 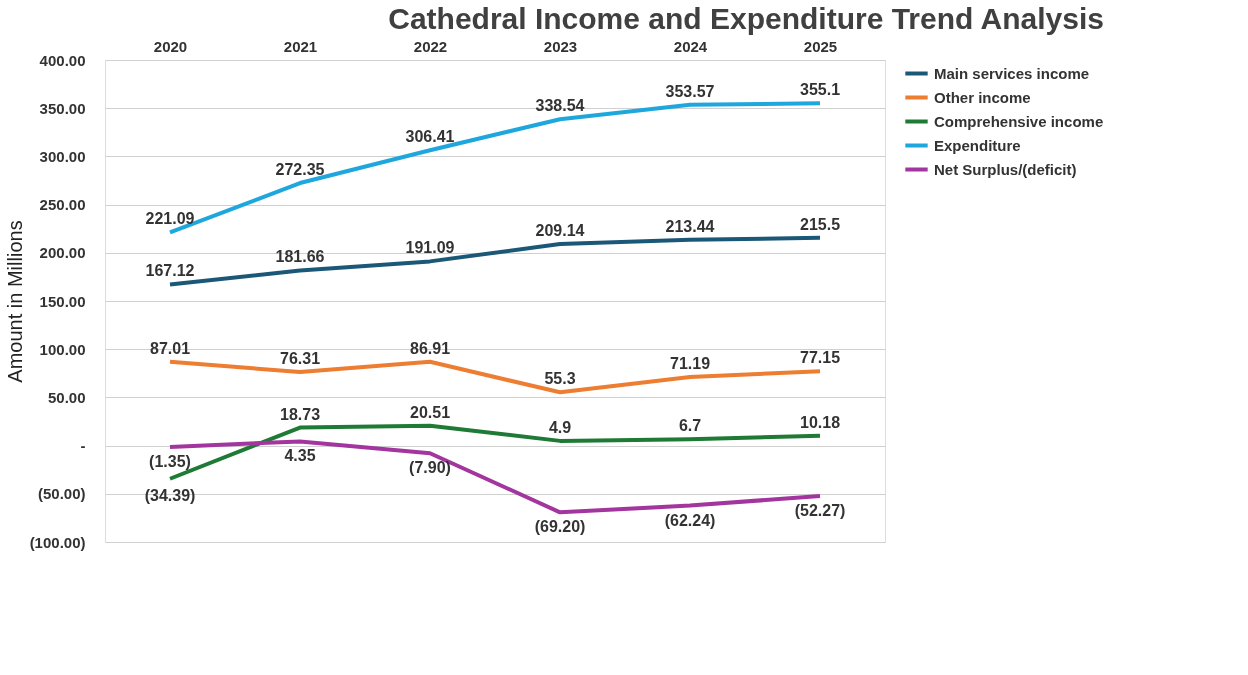 I want to click on legend-label: Net Surplus/(deficit), so click(x=1005, y=169).